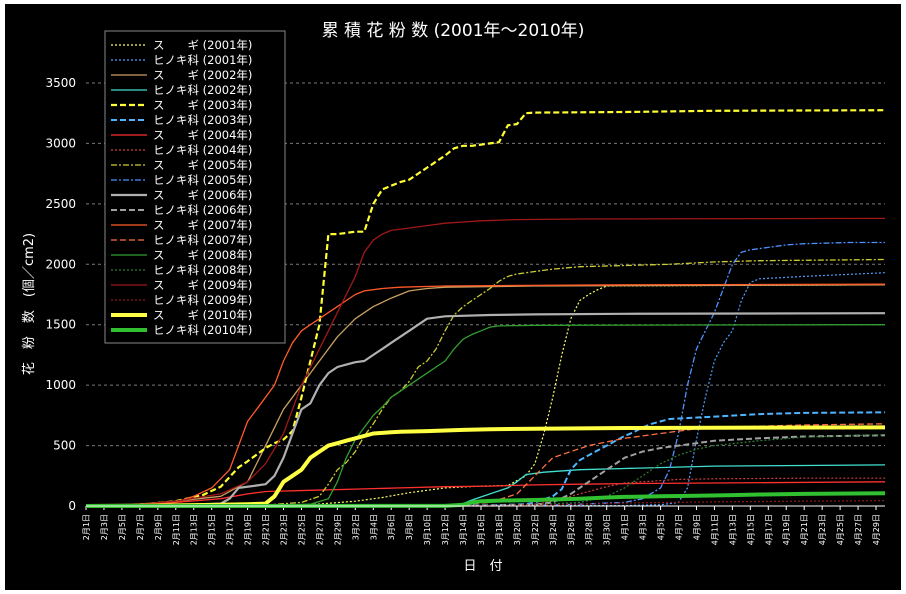 This screenshot has width=906, height=594. Describe the element at coordinates (60, 204) in the screenshot. I see `y-tick-label: 2500` at that location.